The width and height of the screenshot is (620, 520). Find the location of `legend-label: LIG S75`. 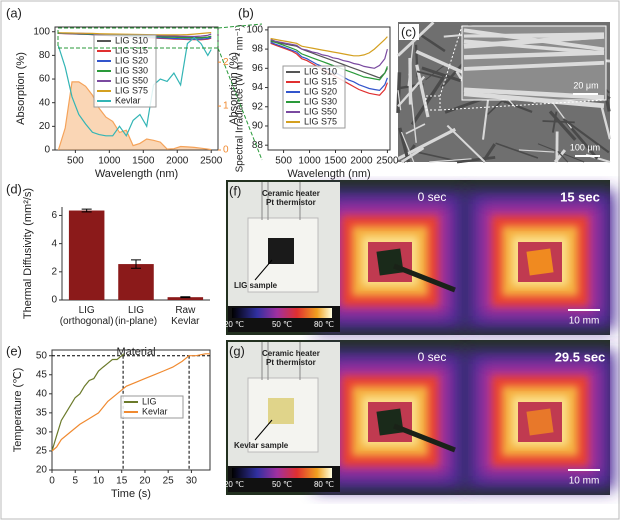

legend-label: LIG S75 is located at coordinates (131, 90).